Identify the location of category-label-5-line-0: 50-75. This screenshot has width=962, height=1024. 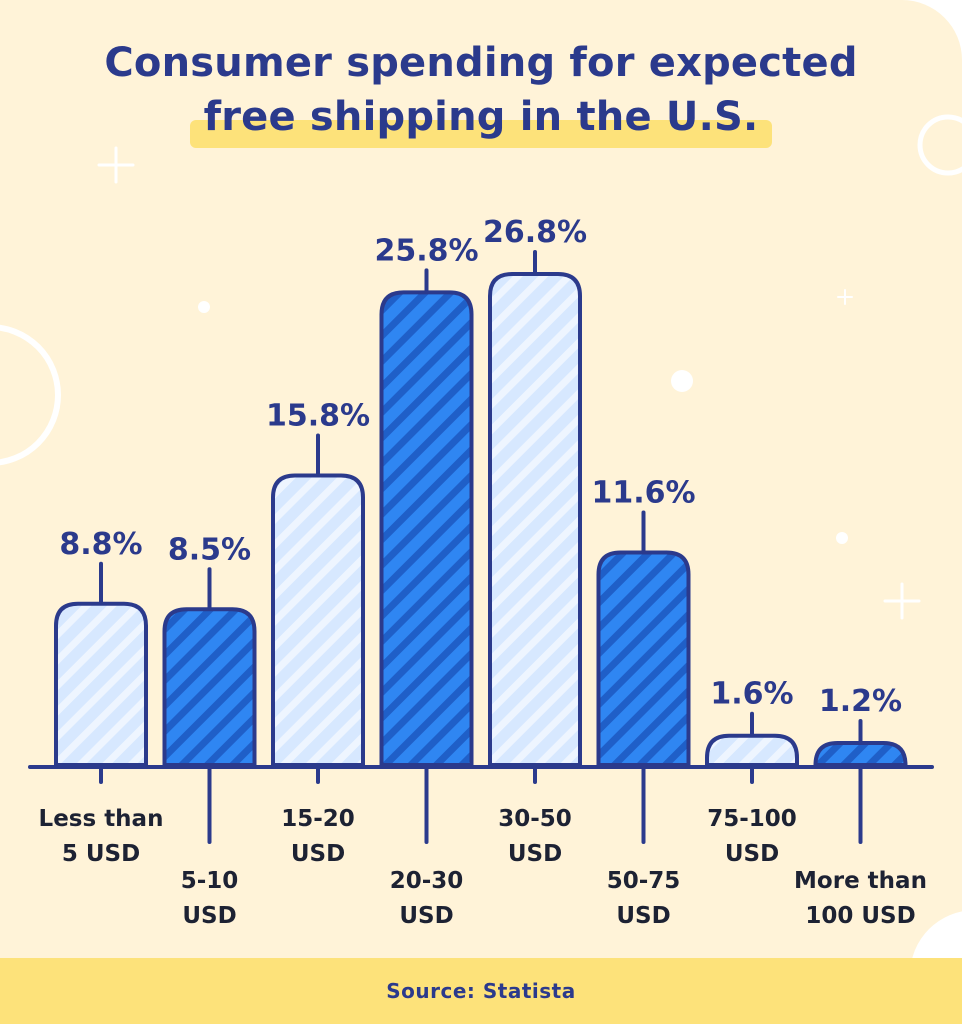
(644, 881).